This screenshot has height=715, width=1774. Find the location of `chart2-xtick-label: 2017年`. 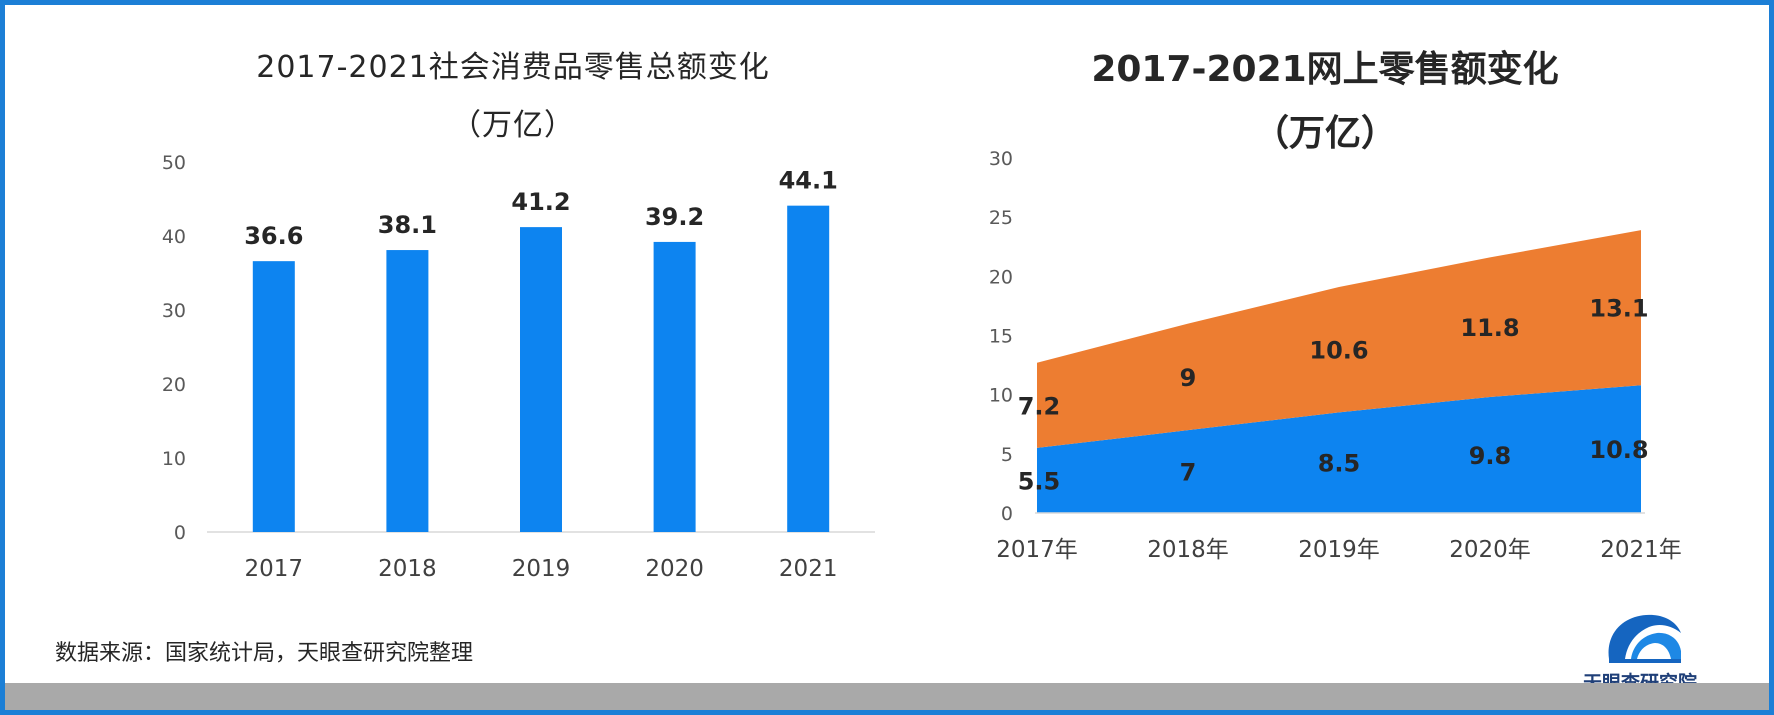

chart2-xtick-label: 2017年 is located at coordinates (1037, 550).